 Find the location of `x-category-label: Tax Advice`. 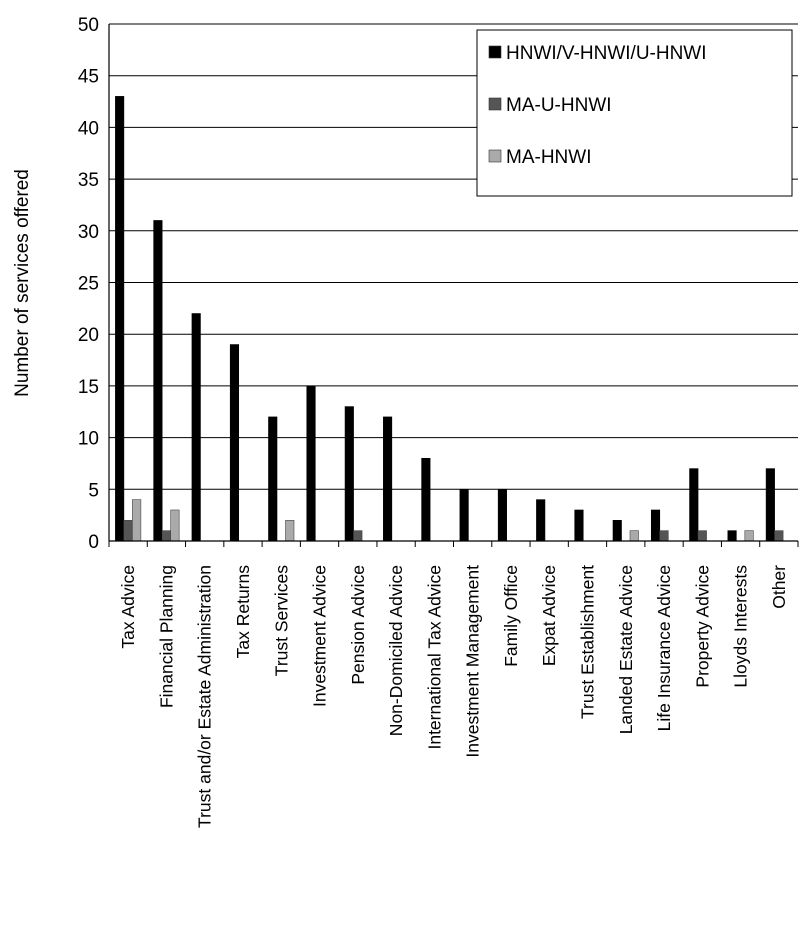

x-category-label: Tax Advice is located at coordinates (128, 607).